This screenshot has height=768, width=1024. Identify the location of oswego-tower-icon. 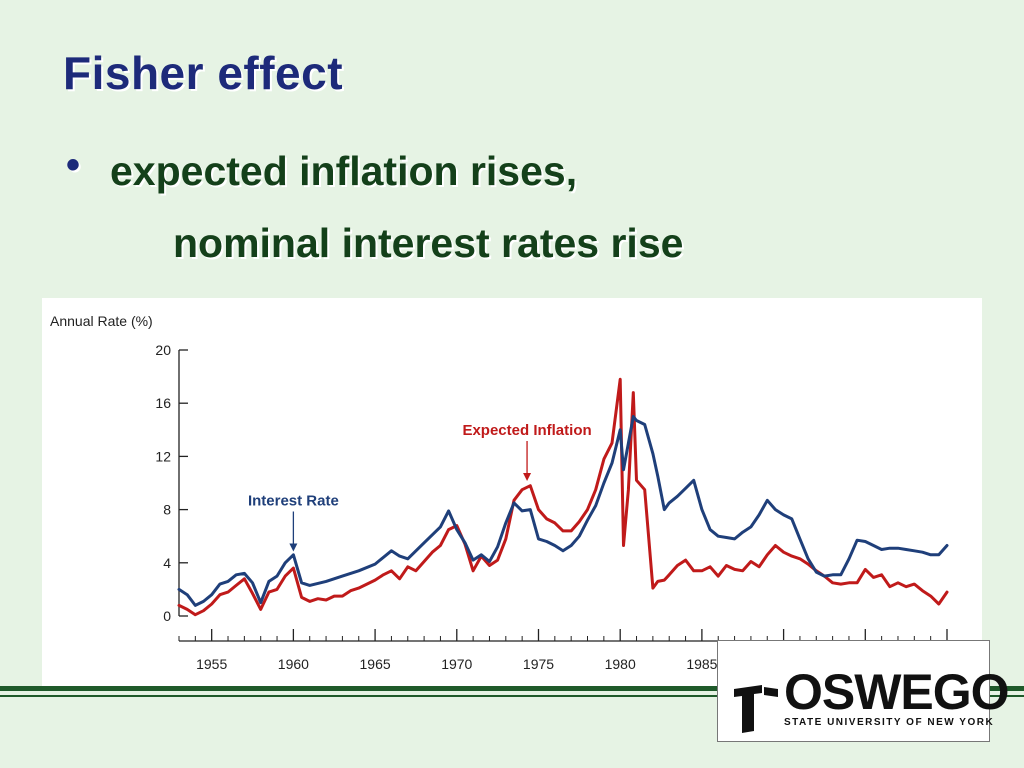
(756, 709).